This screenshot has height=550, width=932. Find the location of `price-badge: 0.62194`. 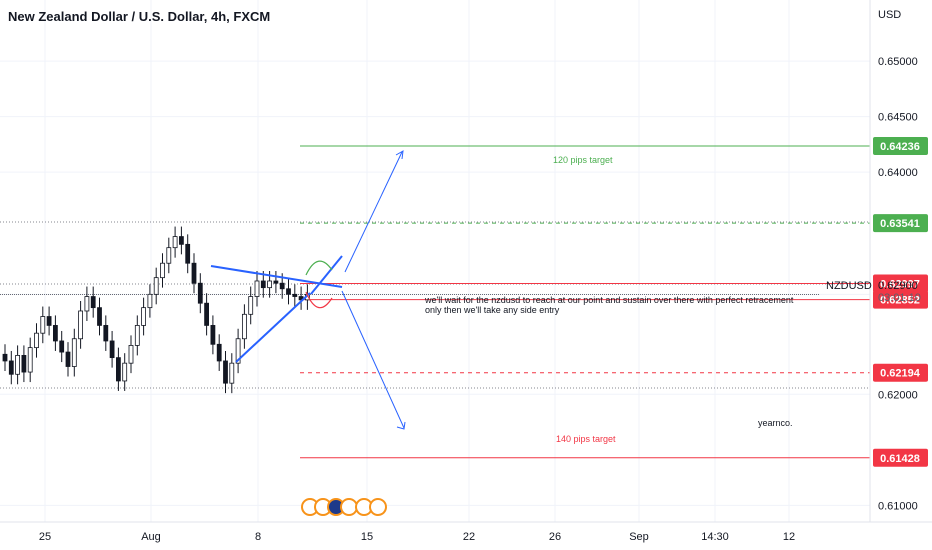

price-badge: 0.62194 is located at coordinates (900, 372).